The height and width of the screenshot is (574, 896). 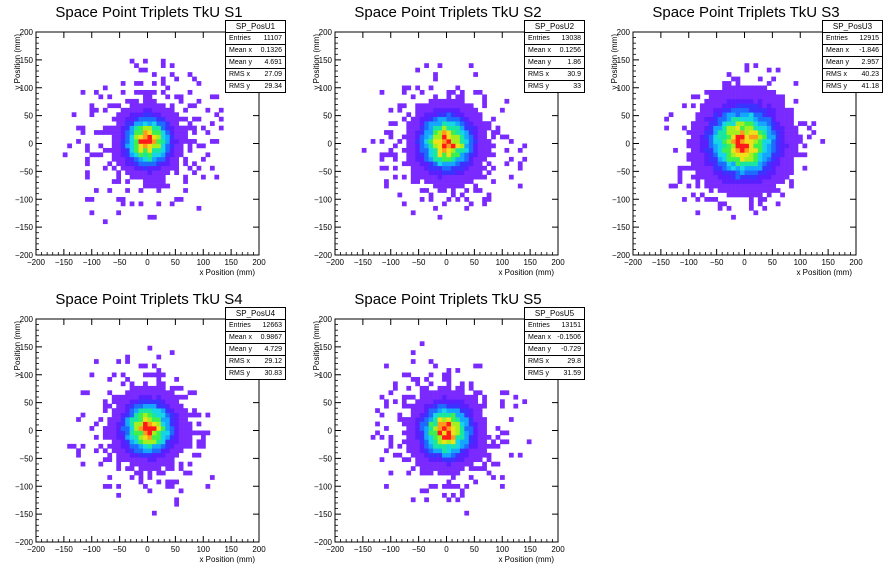 I want to click on stats-label: Entries, so click(x=539, y=38).